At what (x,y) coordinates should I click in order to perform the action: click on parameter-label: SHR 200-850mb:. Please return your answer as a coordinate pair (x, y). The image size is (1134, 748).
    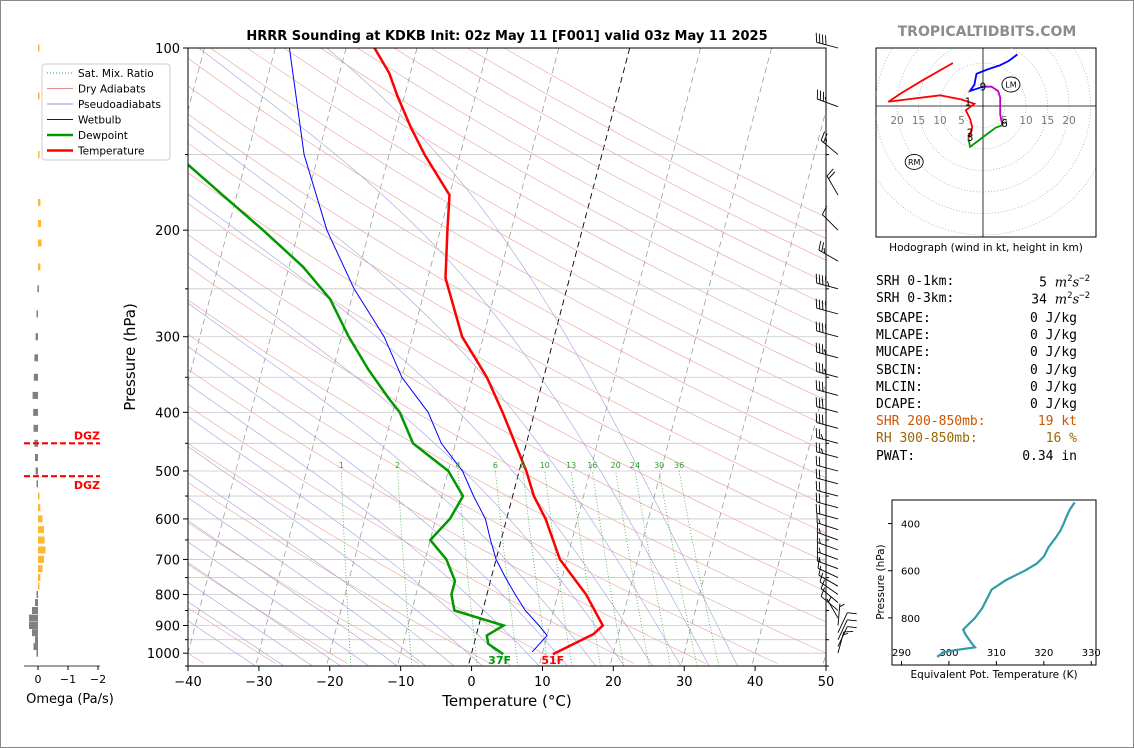
    Looking at the image, I should click on (931, 422).